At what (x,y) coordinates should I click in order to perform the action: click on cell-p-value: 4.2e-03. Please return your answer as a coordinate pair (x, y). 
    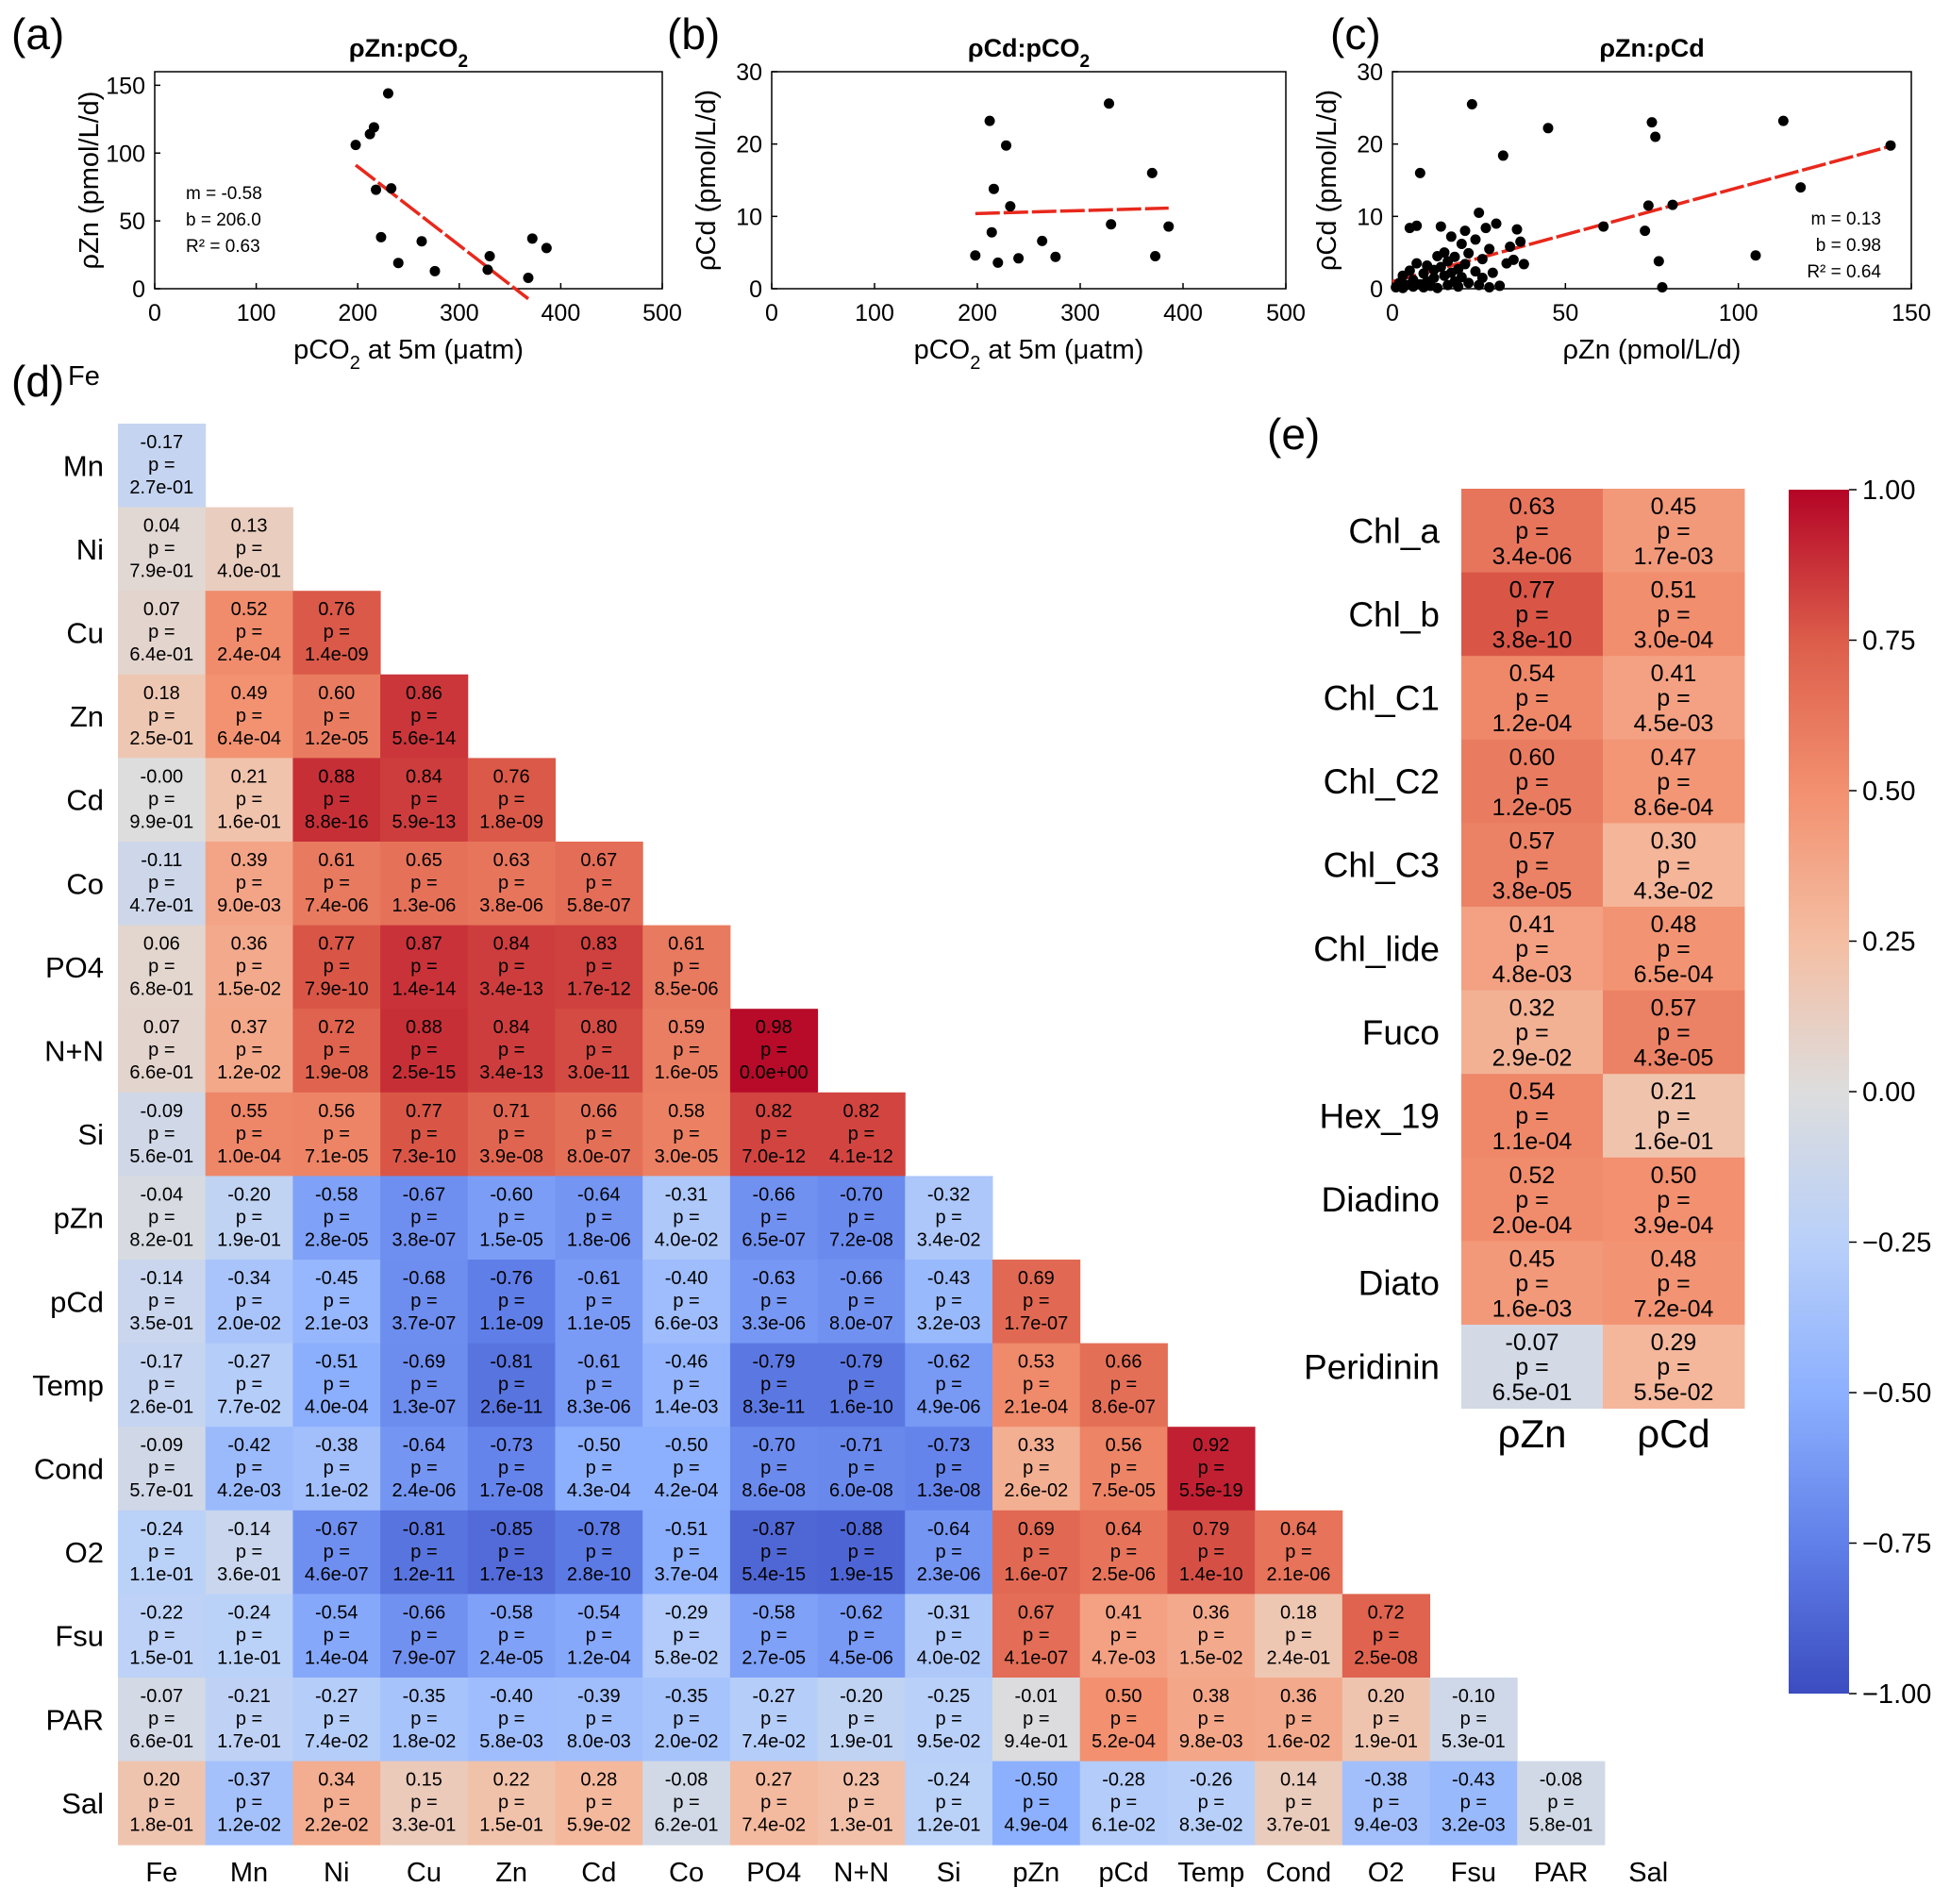
    Looking at the image, I should click on (249, 1490).